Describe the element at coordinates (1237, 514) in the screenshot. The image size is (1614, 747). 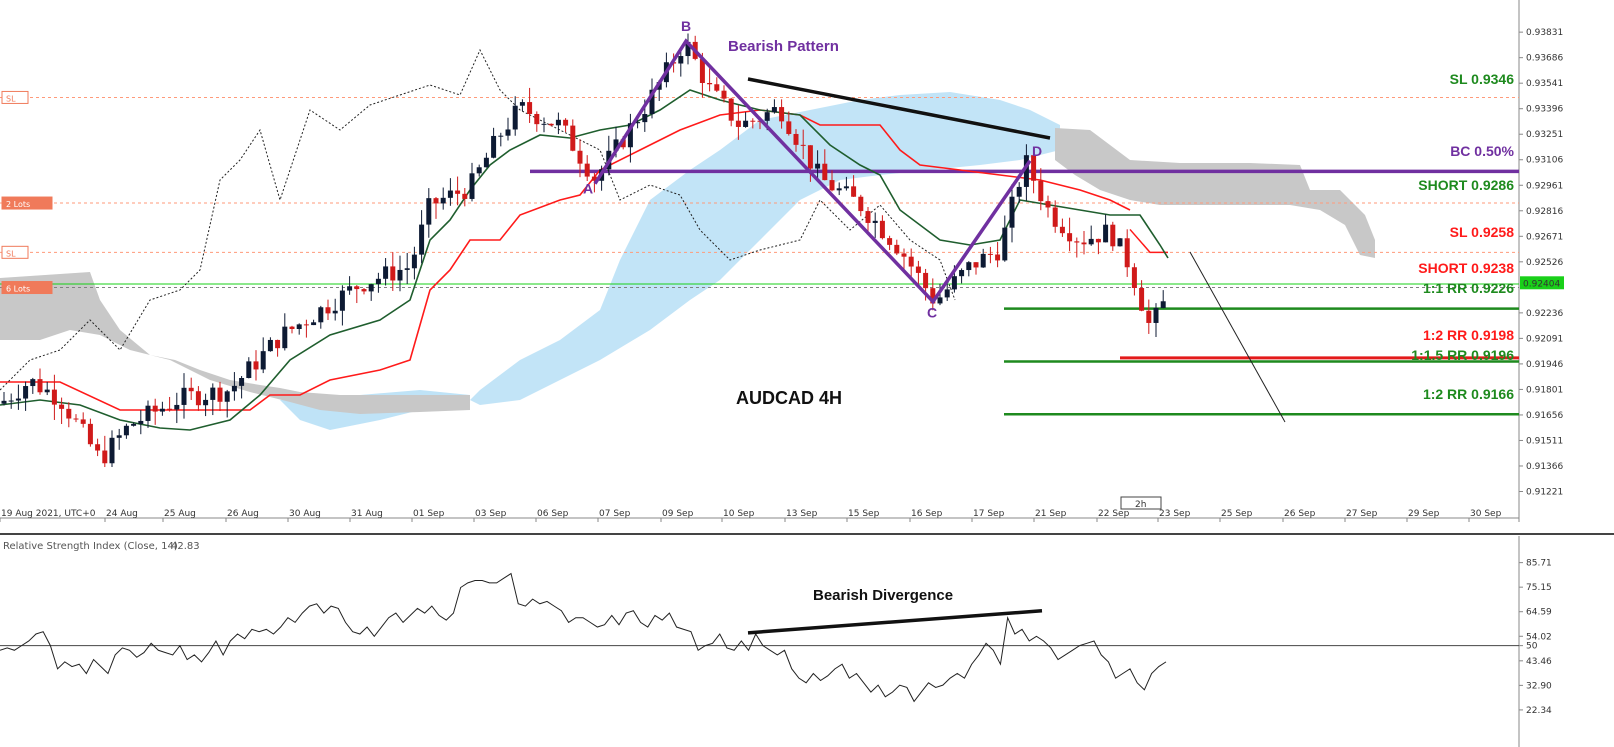
I see `time-tick-label: 25 Sep` at that location.